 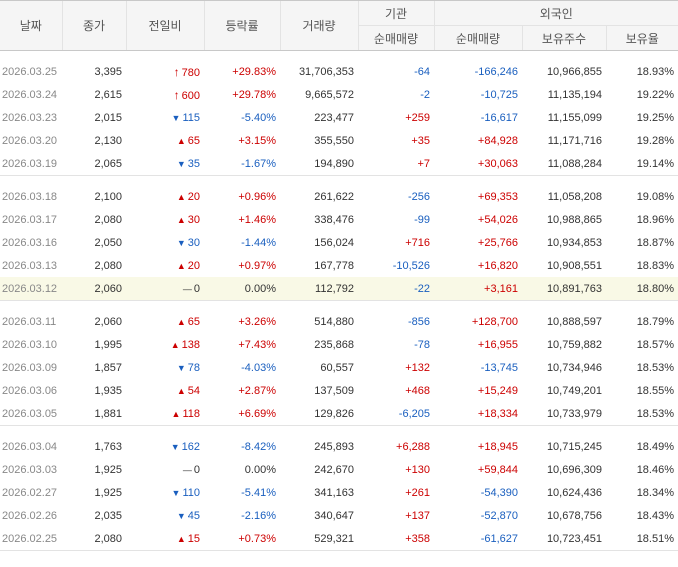 What do you see at coordinates (165, 446) in the screenshot?
I see `cell-change: ▼ 162` at bounding box center [165, 446].